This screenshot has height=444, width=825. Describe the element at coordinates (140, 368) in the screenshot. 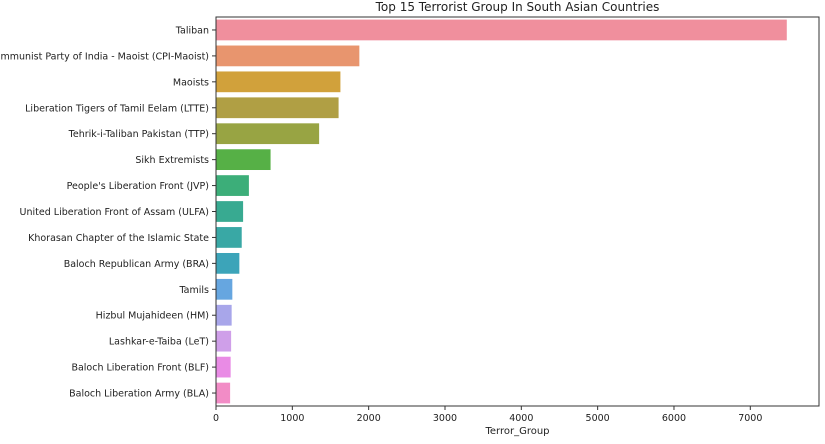

I see `y-tick-label: Baloch Liberation Front (BLF)` at that location.